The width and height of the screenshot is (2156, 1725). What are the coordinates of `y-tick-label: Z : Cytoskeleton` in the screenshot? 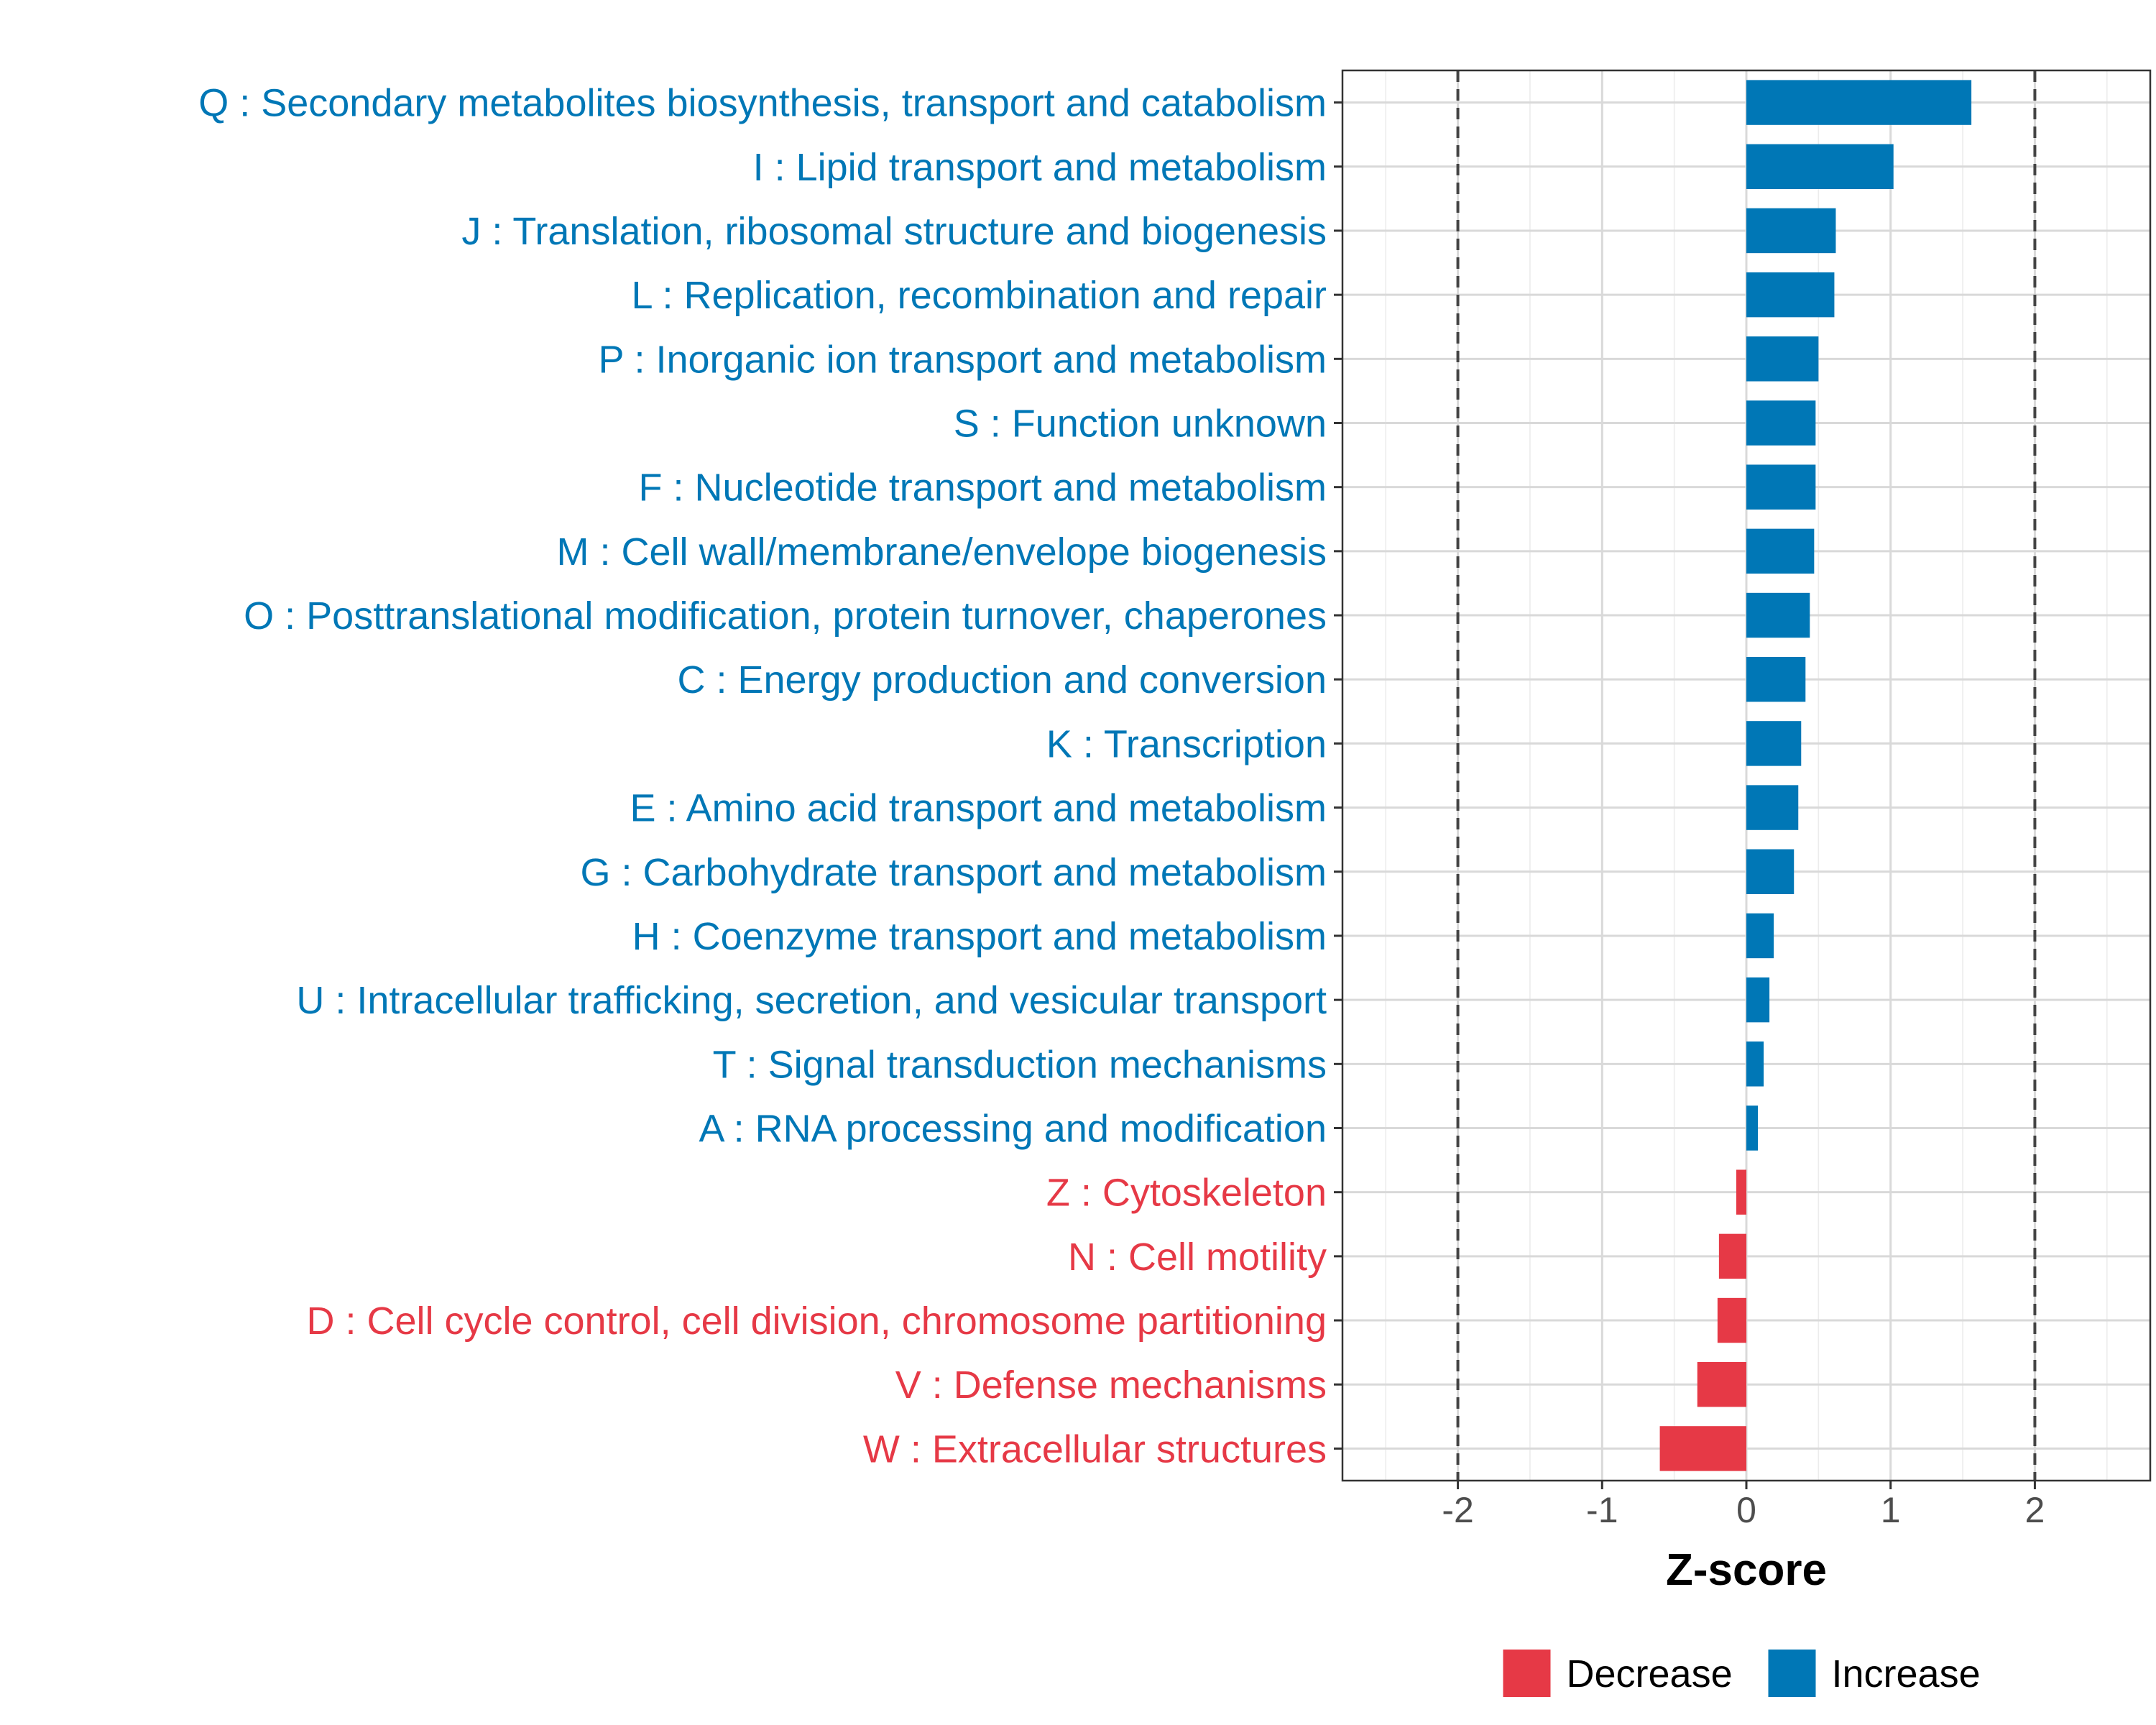 It's located at (1186, 1193).